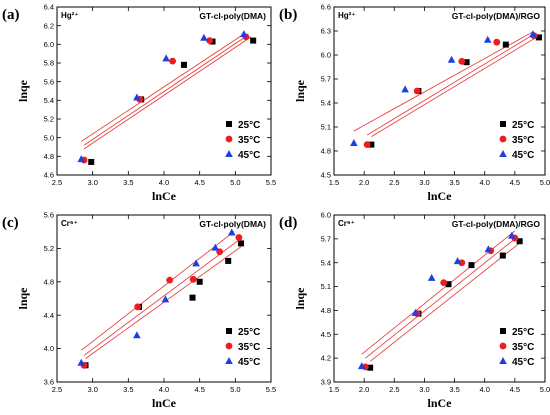 The height and width of the screenshot is (415, 550). Describe the element at coordinates (326, 358) in the screenshot. I see `y-tick-label: 4.2` at that location.